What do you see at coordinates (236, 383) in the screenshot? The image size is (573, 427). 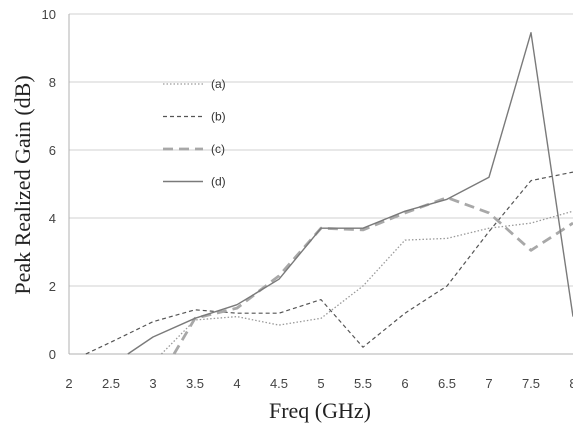 I see `x-tick-label: 4` at bounding box center [236, 383].